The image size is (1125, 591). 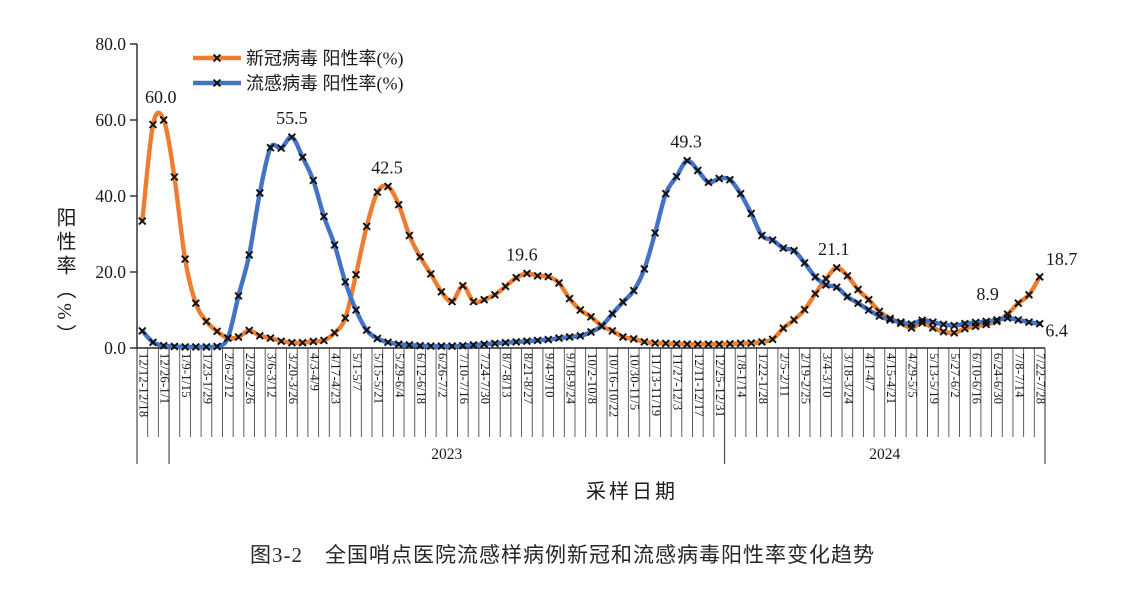 What do you see at coordinates (1056, 331) in the screenshot?
I see `annotation-flu: 6.4` at bounding box center [1056, 331].